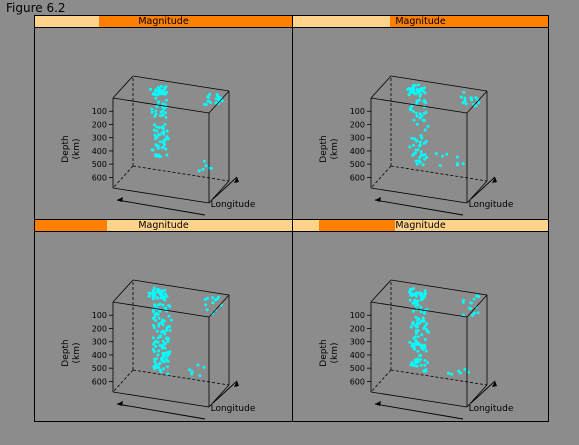  What do you see at coordinates (357, 177) in the screenshot?
I see `depth-tick-label: 600` at bounding box center [357, 177].